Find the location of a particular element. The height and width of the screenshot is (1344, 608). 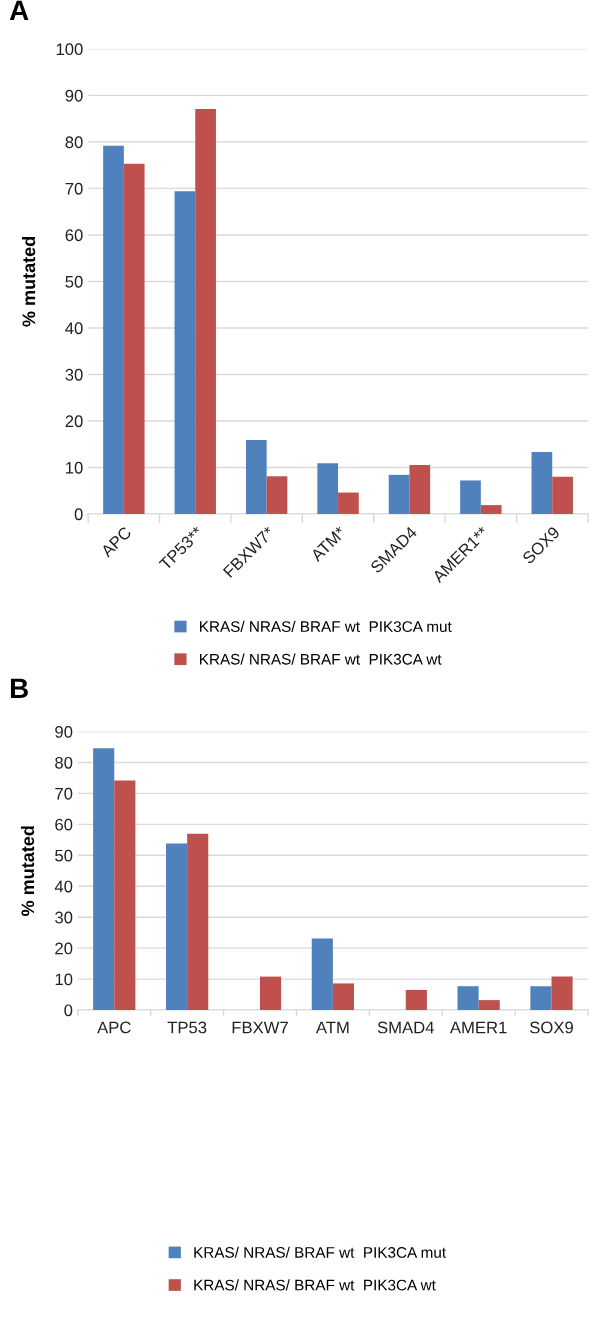

x-tick-label: SMAD4 is located at coordinates (405, 1027).